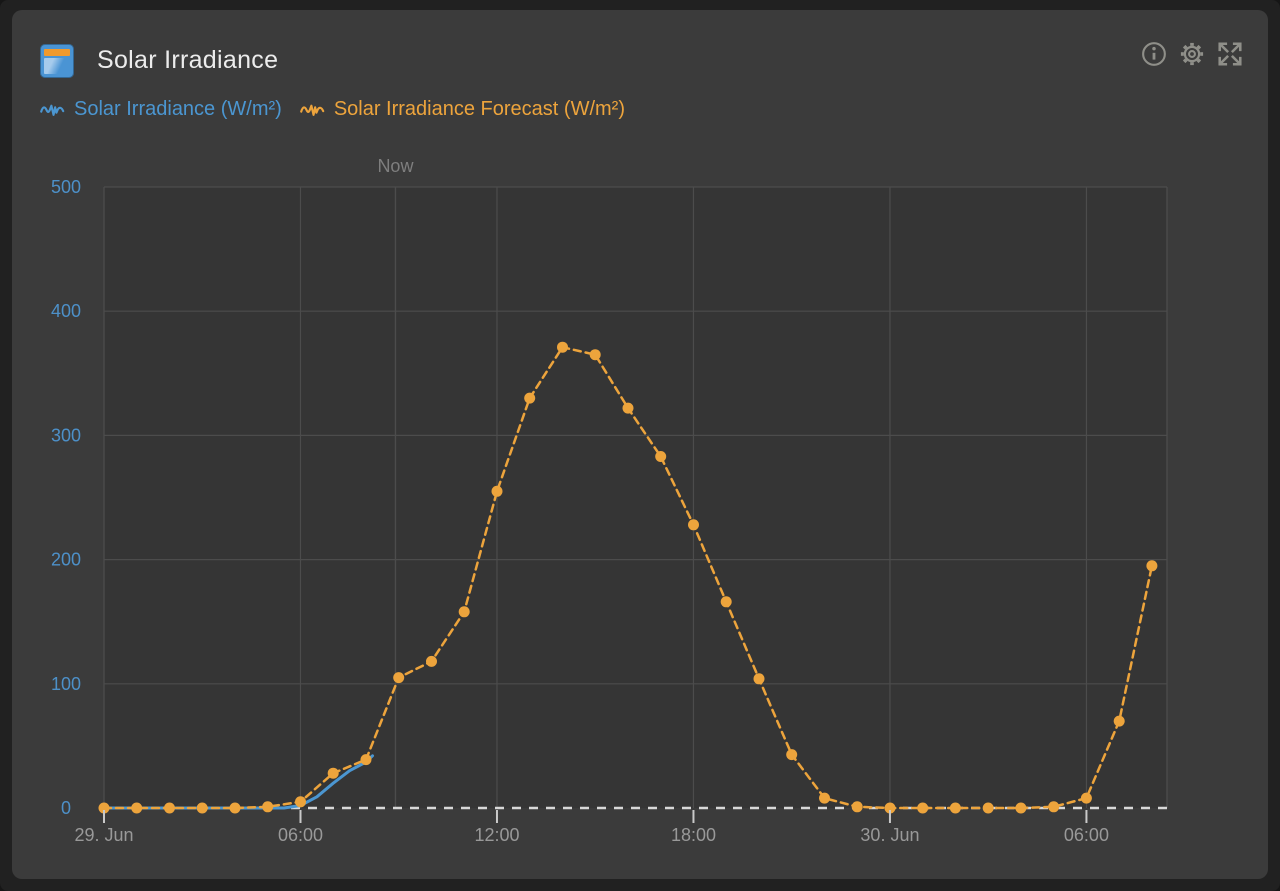 This screenshot has width=1280, height=891. I want to click on settings-button, so click(1192, 54).